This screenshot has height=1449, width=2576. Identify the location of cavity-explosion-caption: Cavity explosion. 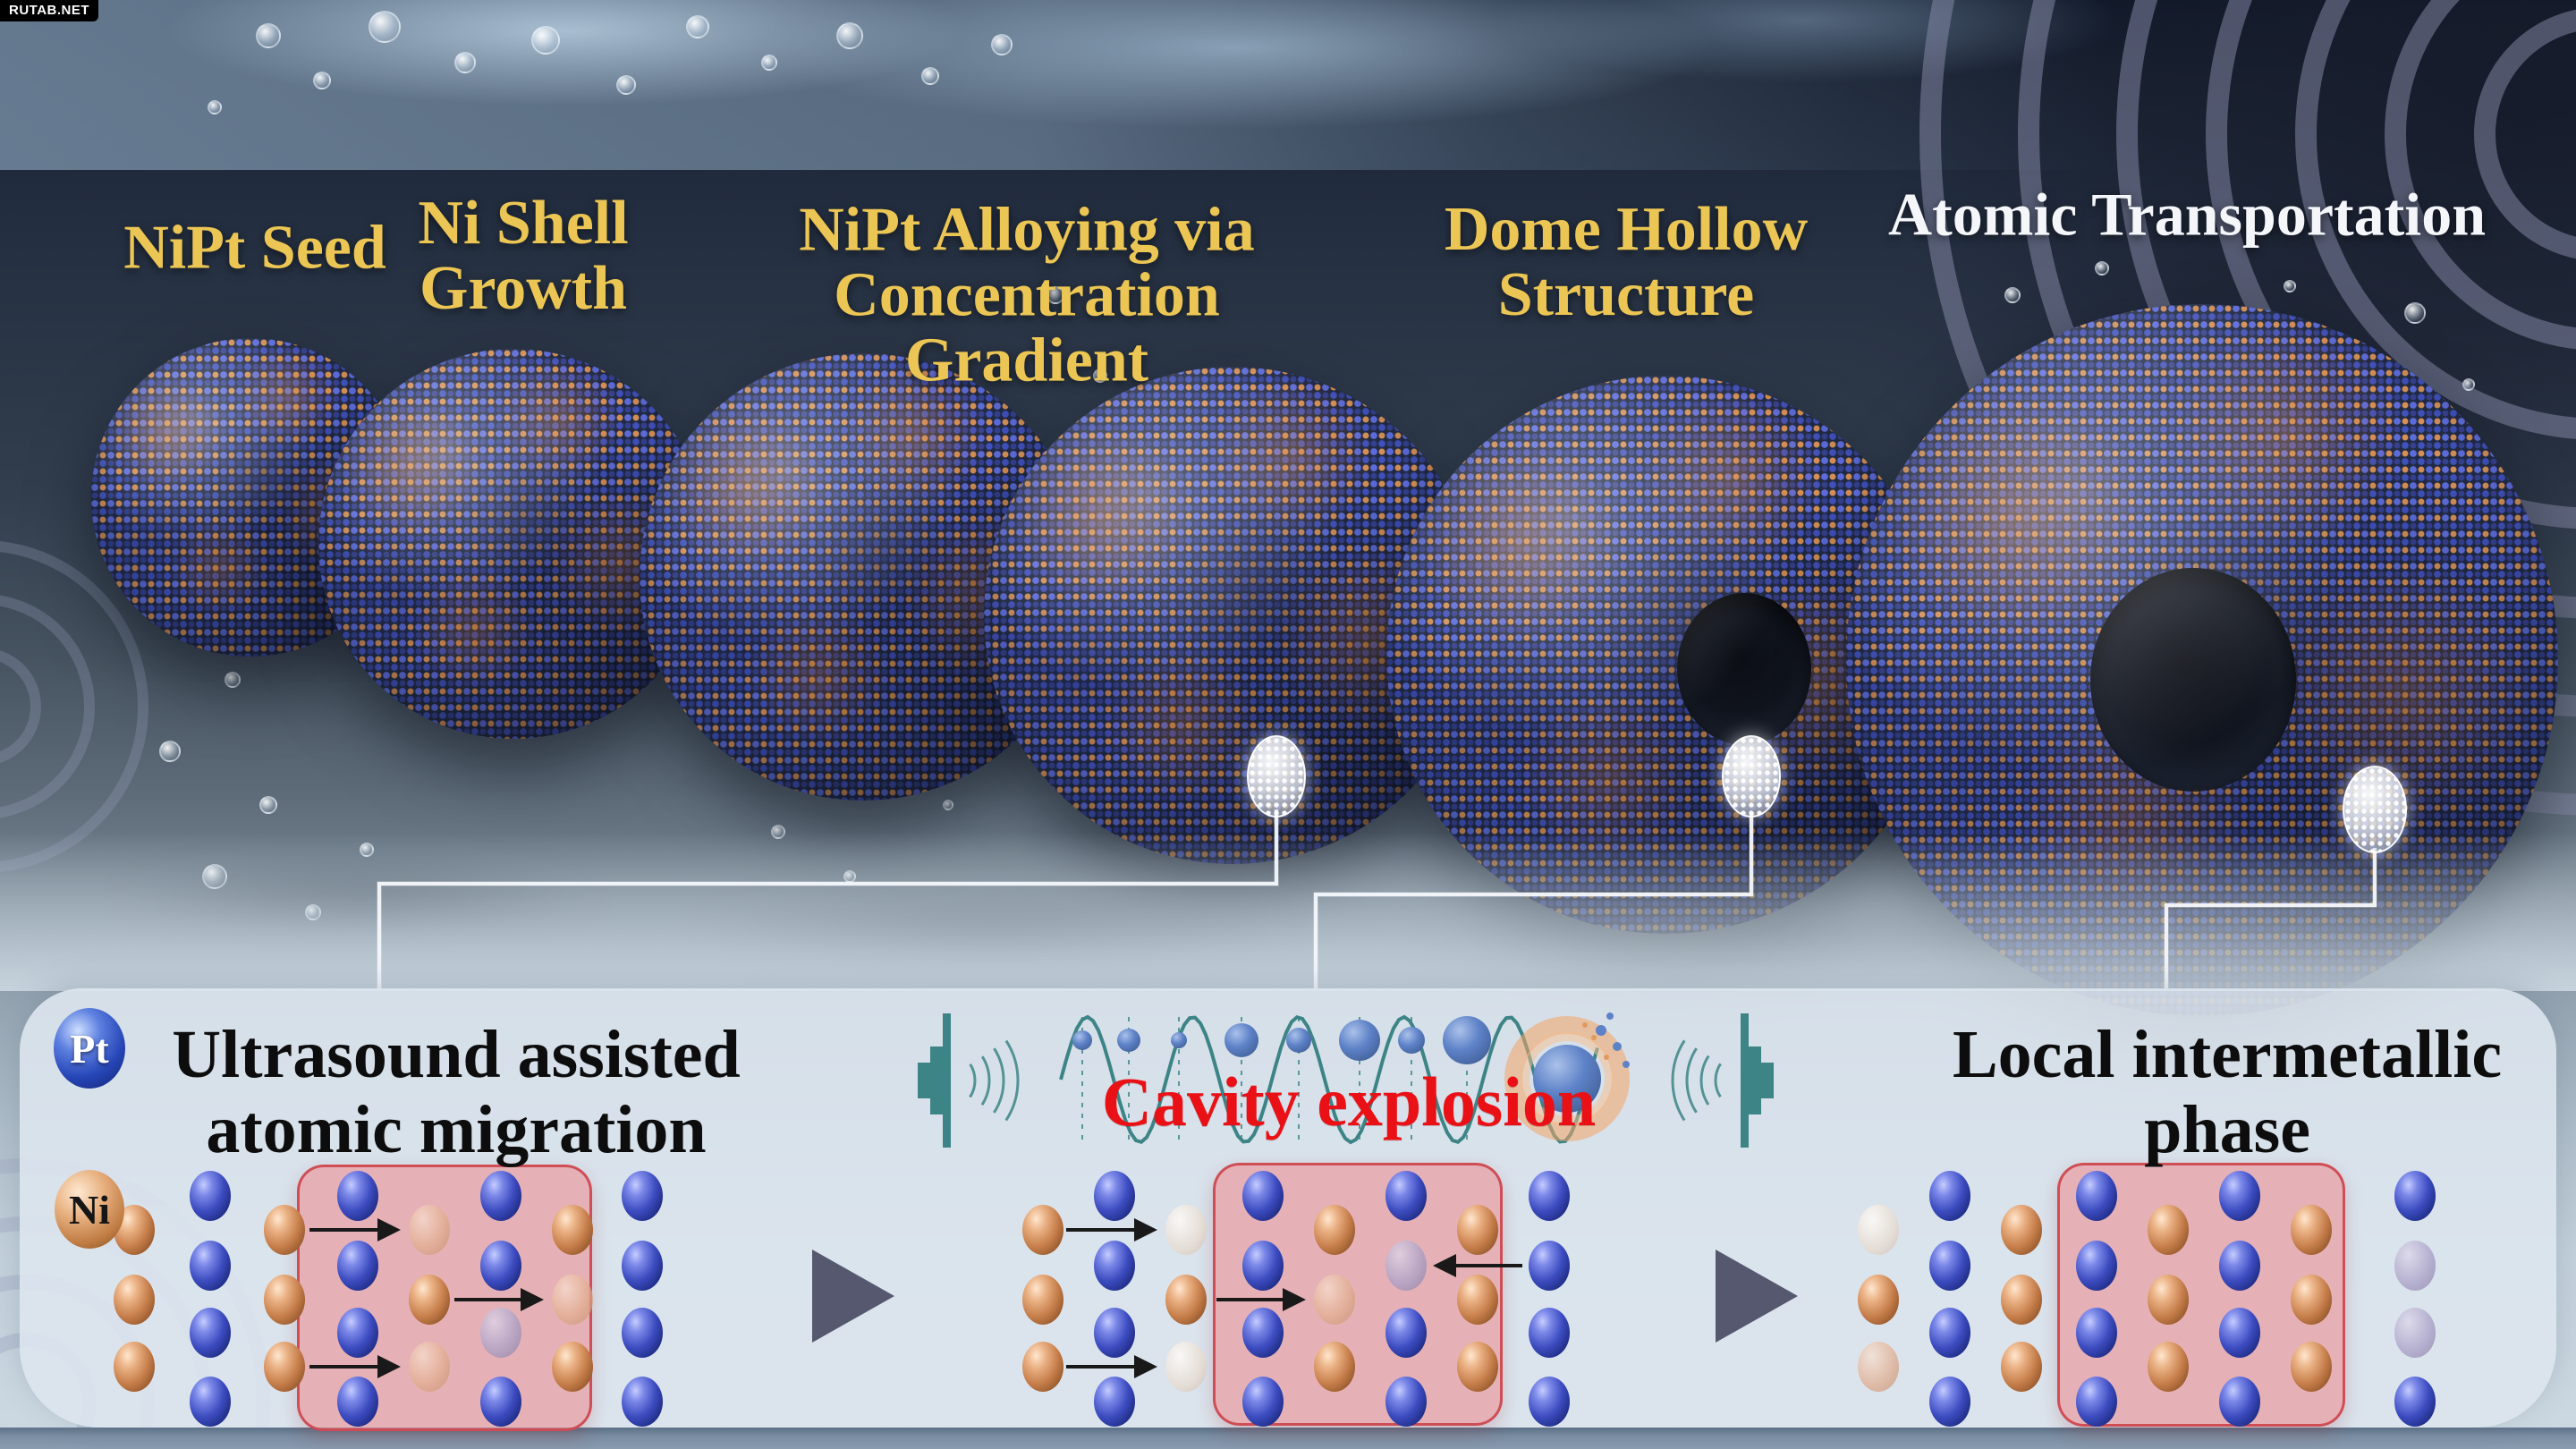
(1349, 1102).